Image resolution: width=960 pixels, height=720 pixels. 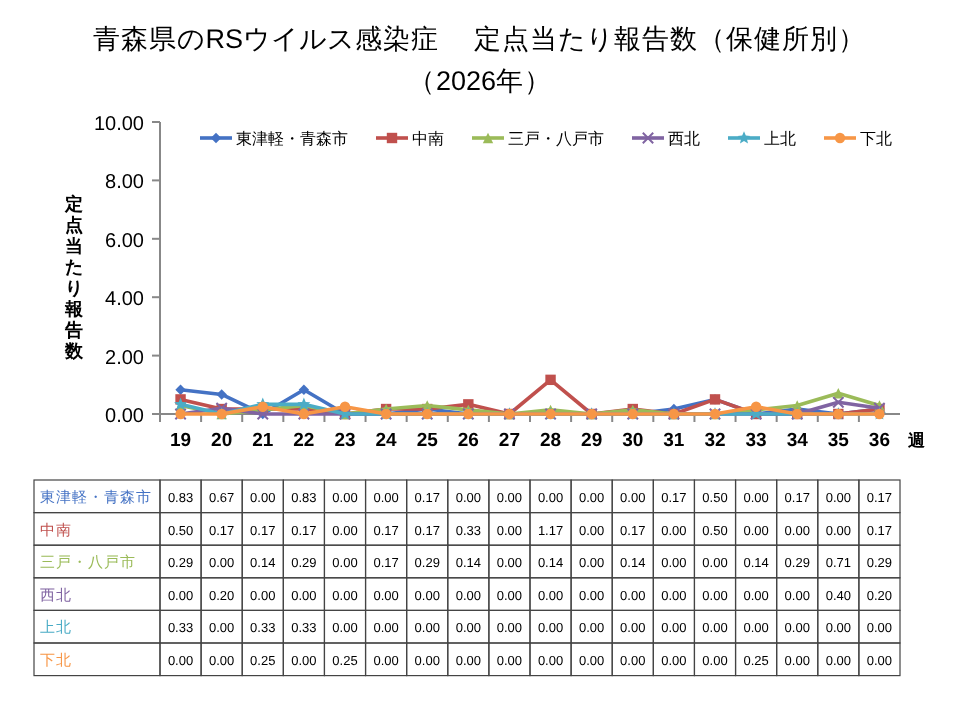 What do you see at coordinates (756, 441) in the screenshot?
I see `x-tick-label: 33` at bounding box center [756, 441].